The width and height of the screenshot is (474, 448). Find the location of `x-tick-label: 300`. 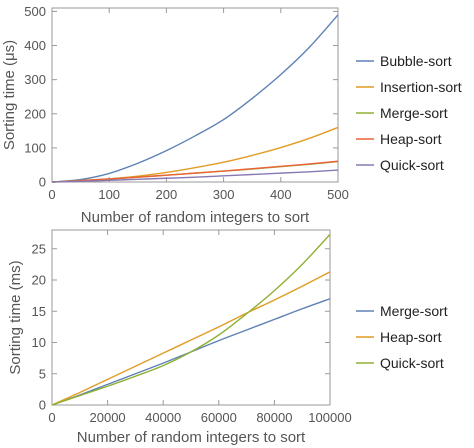

x-tick-label: 300 is located at coordinates (224, 194).